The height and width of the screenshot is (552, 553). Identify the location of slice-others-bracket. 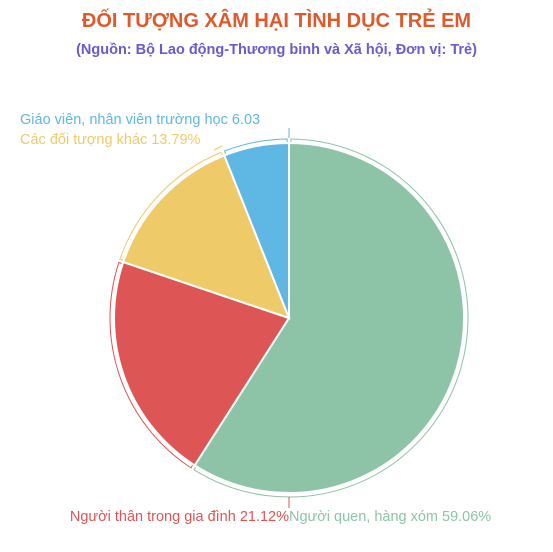
(171, 206).